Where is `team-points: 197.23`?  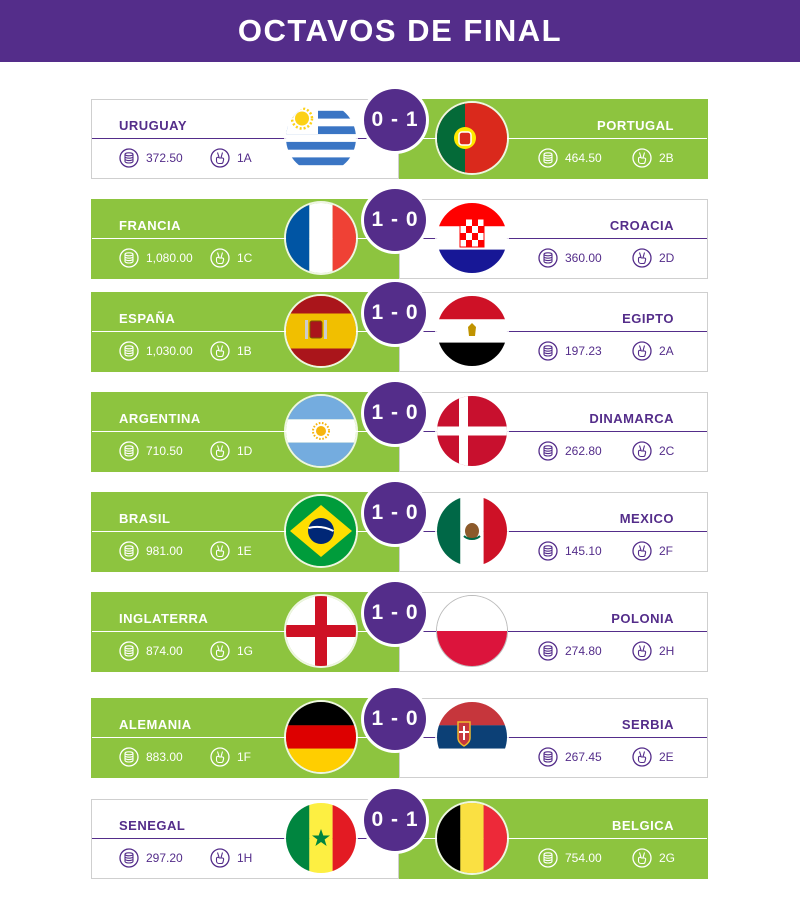
team-points: 197.23 is located at coordinates (570, 351).